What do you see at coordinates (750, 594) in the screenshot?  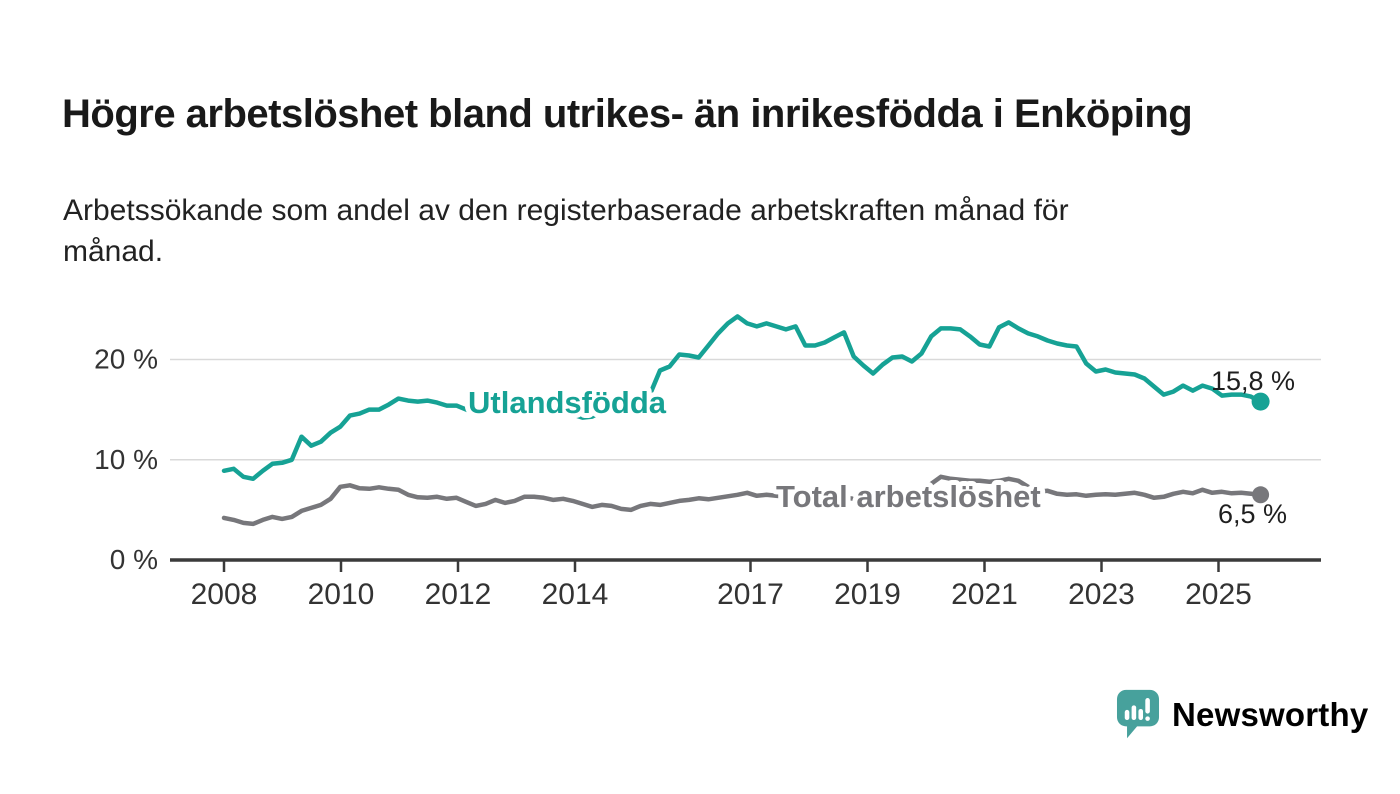 I see `svg-text: 2017` at bounding box center [750, 594].